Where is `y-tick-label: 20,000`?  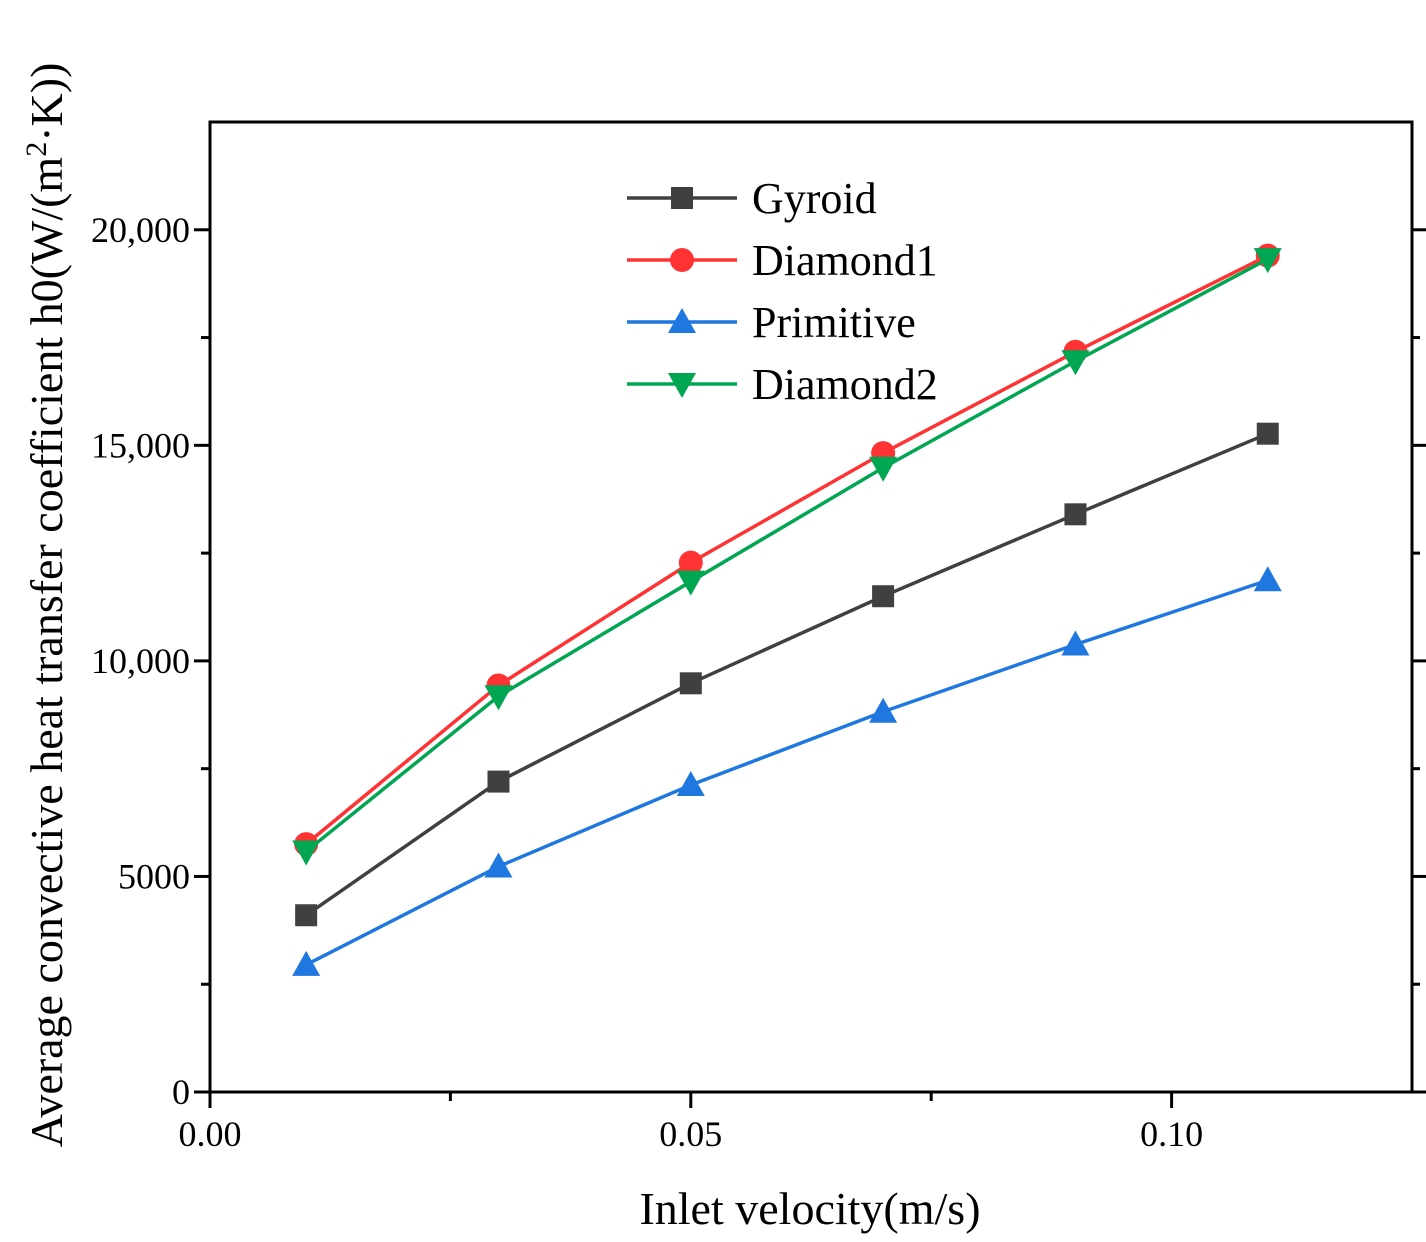
y-tick-label: 20,000 is located at coordinates (140, 230).